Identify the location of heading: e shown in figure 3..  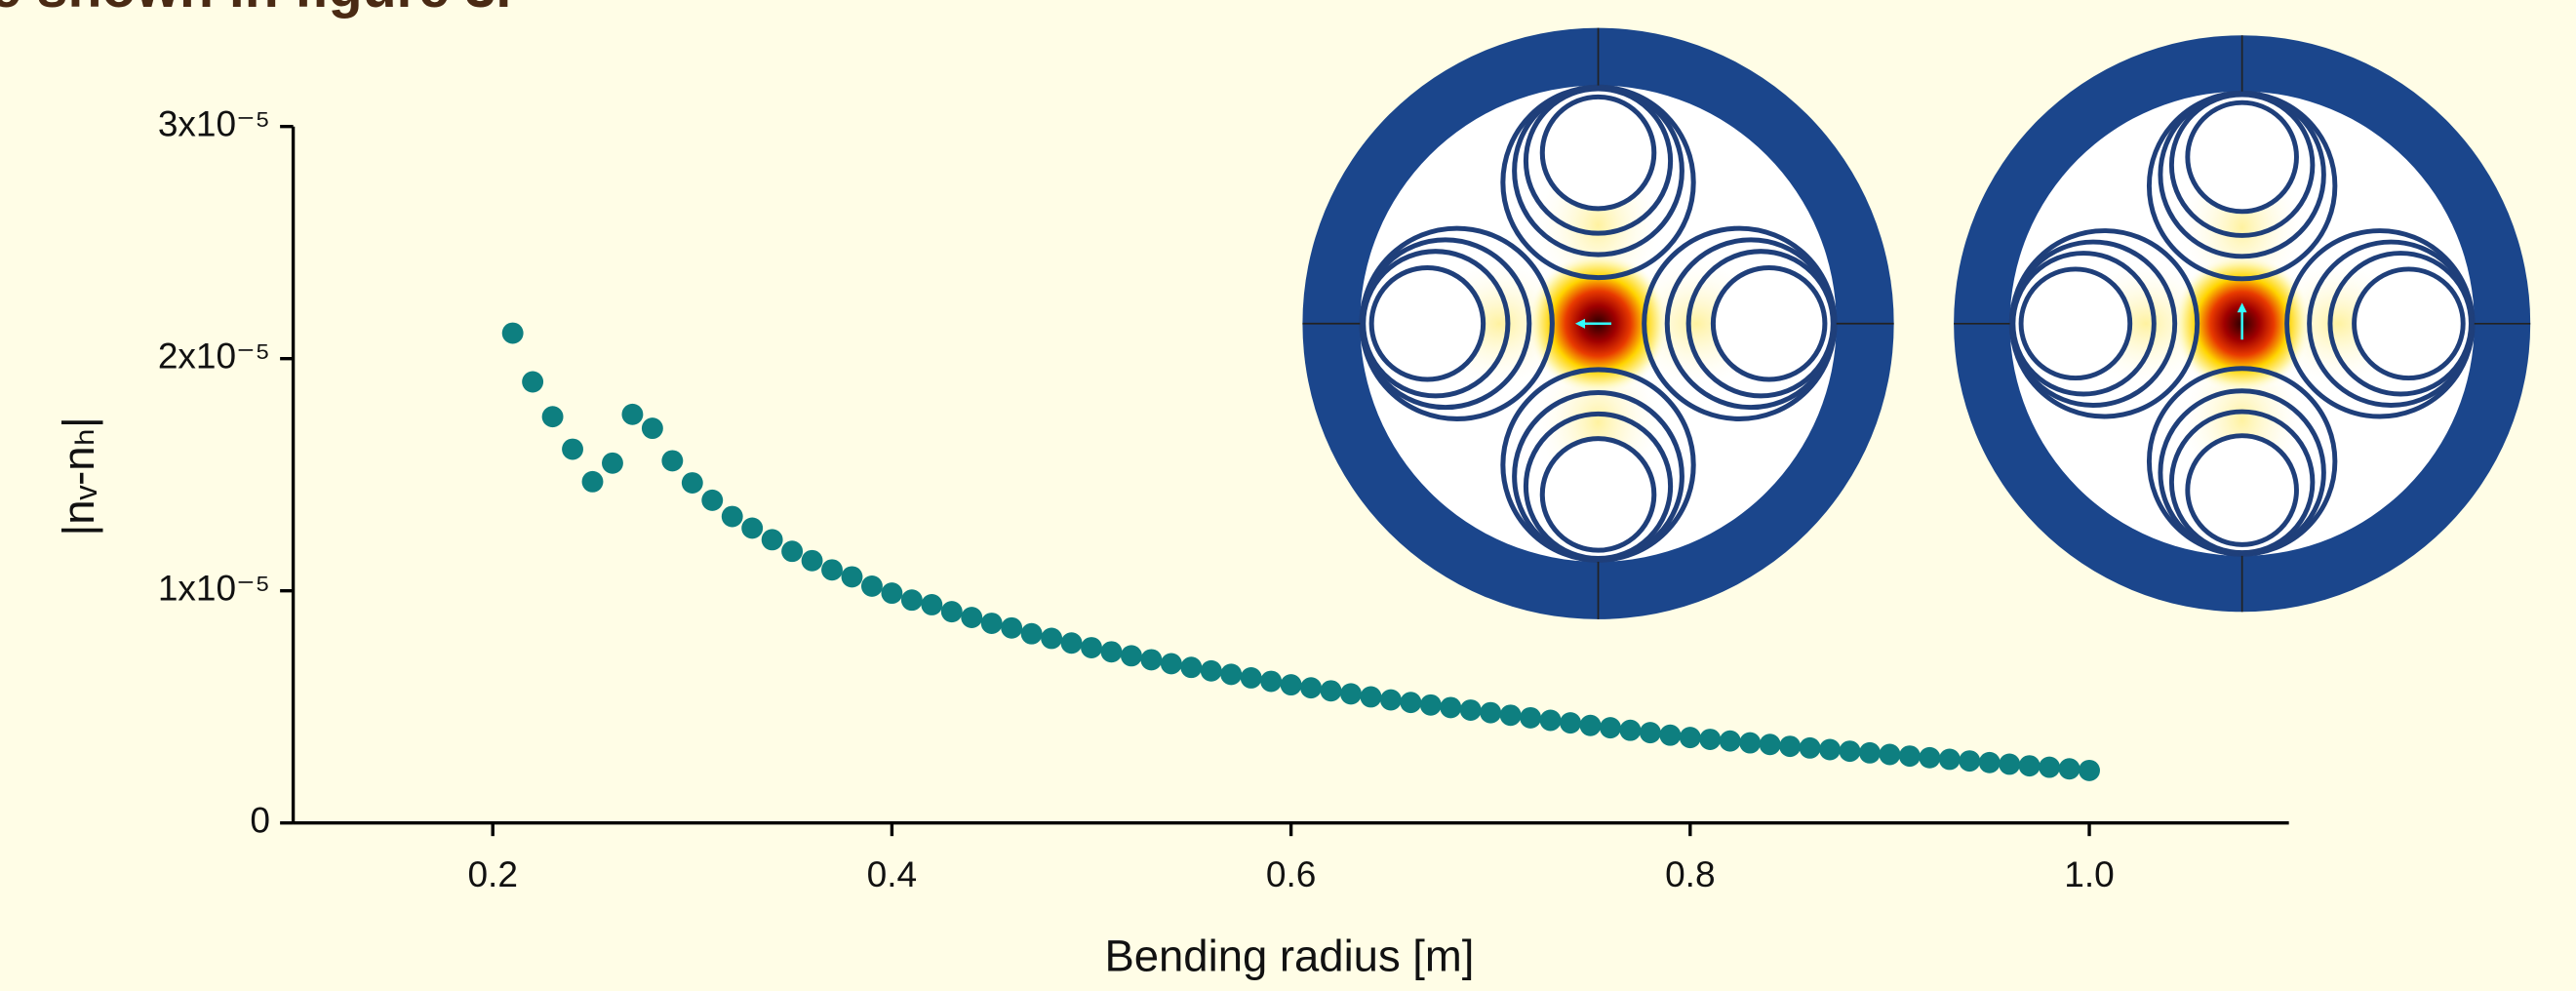
(255, 10).